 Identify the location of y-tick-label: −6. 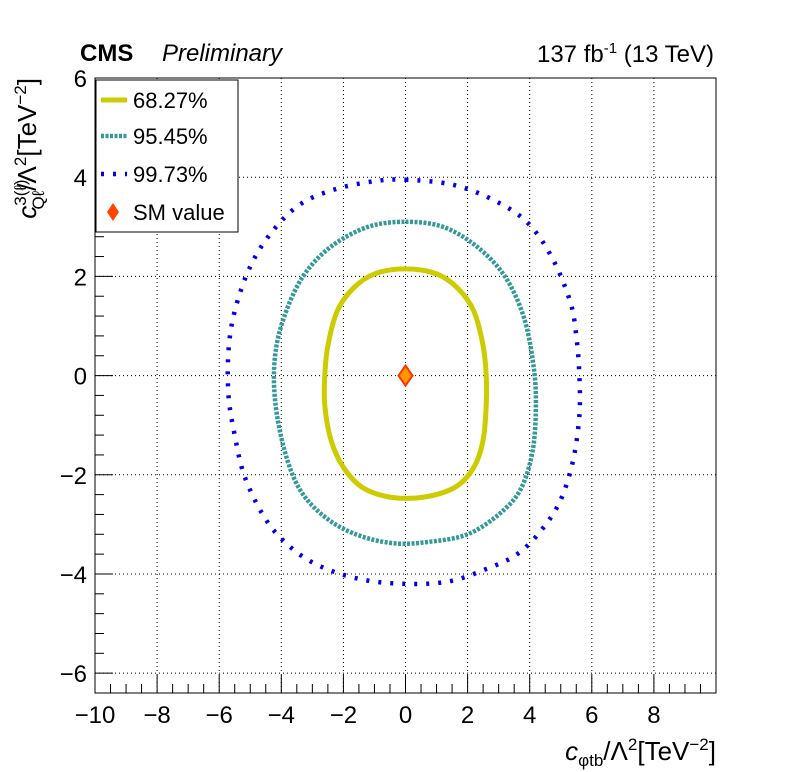
(73, 674).